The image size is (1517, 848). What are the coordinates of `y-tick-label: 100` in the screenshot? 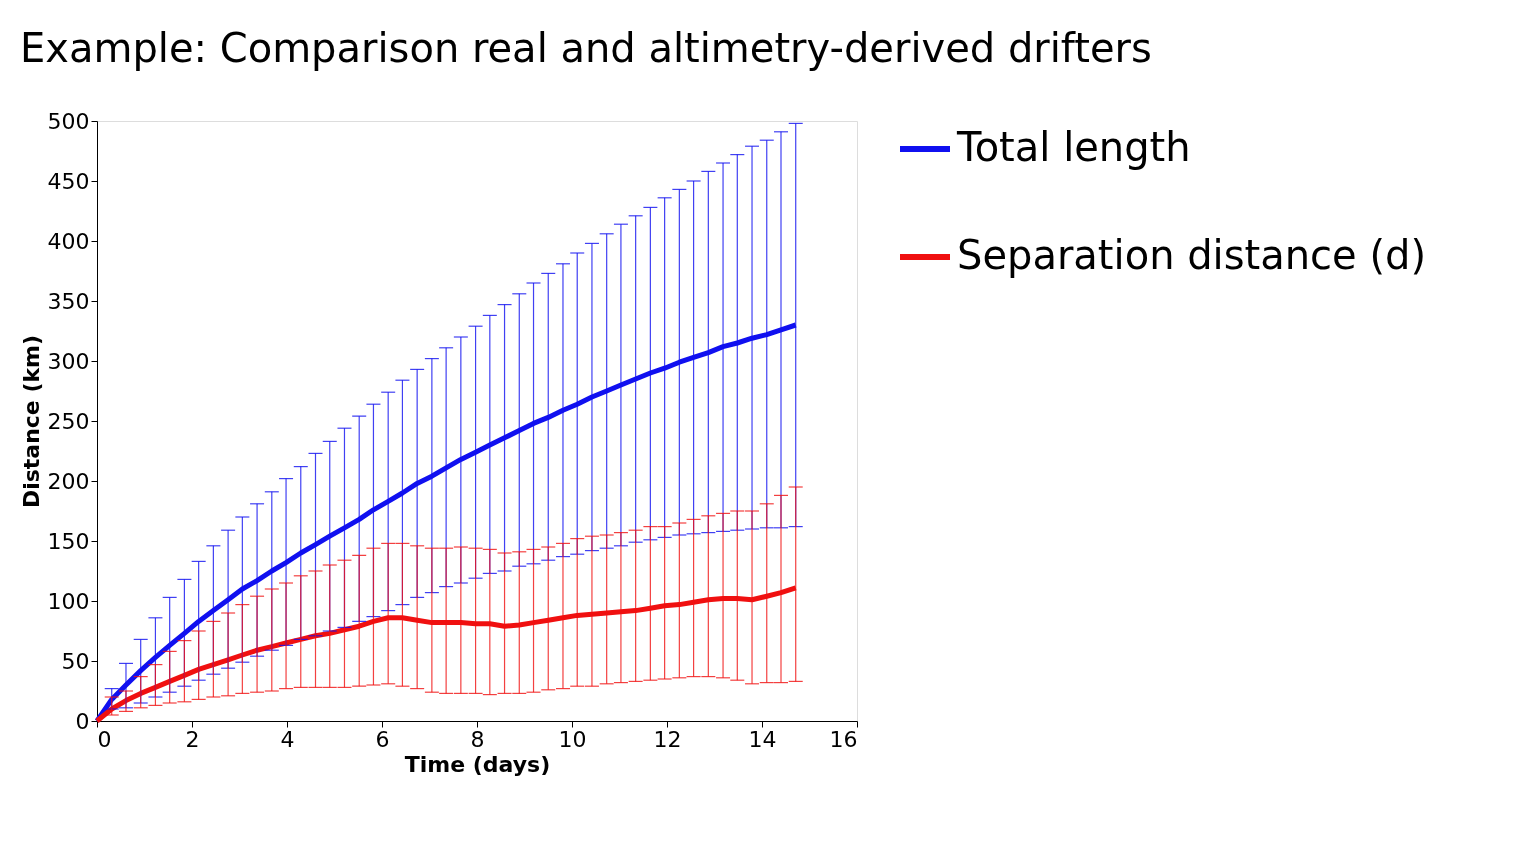 It's located at (68, 601).